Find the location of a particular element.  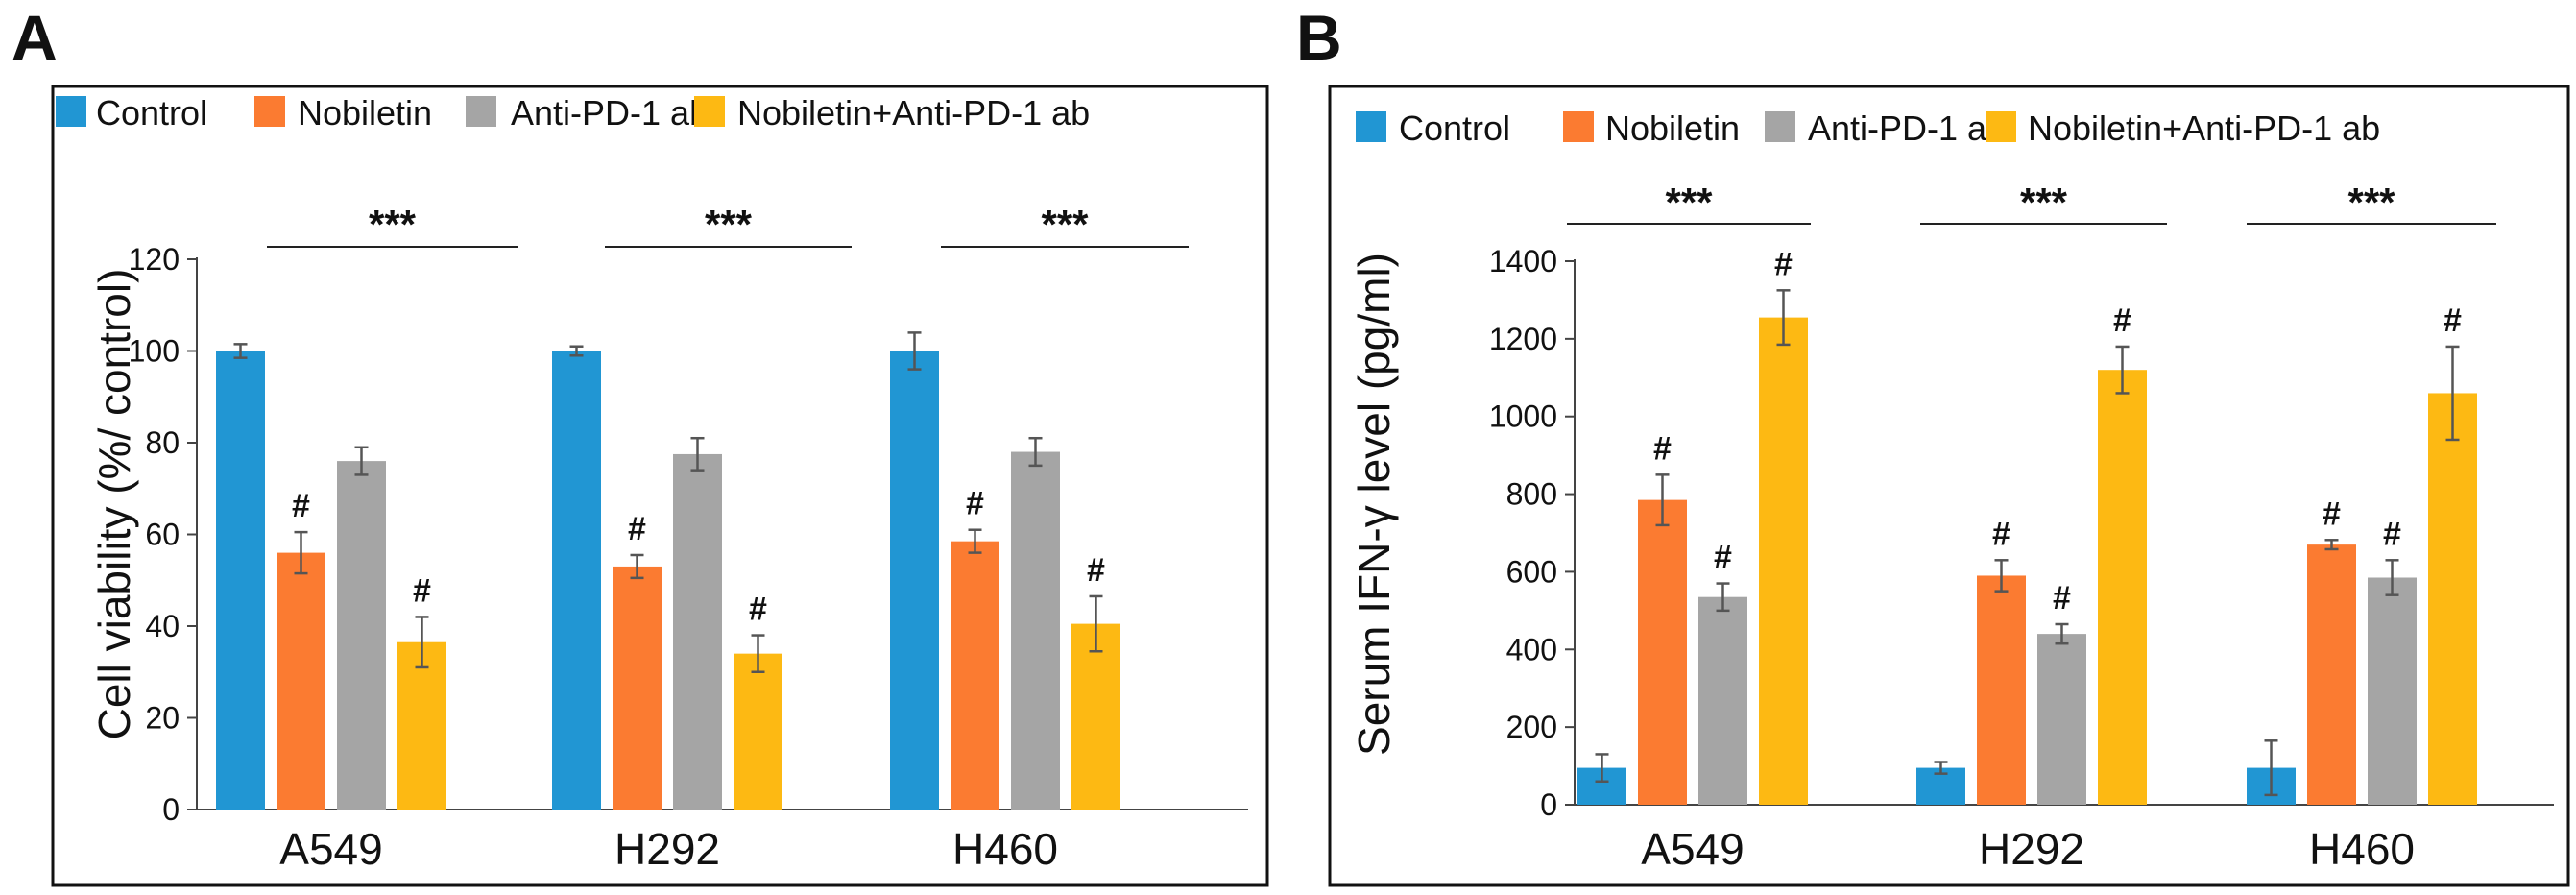

panel-b-bar-anti-pd-1-ab-h460 is located at coordinates (2392, 691).